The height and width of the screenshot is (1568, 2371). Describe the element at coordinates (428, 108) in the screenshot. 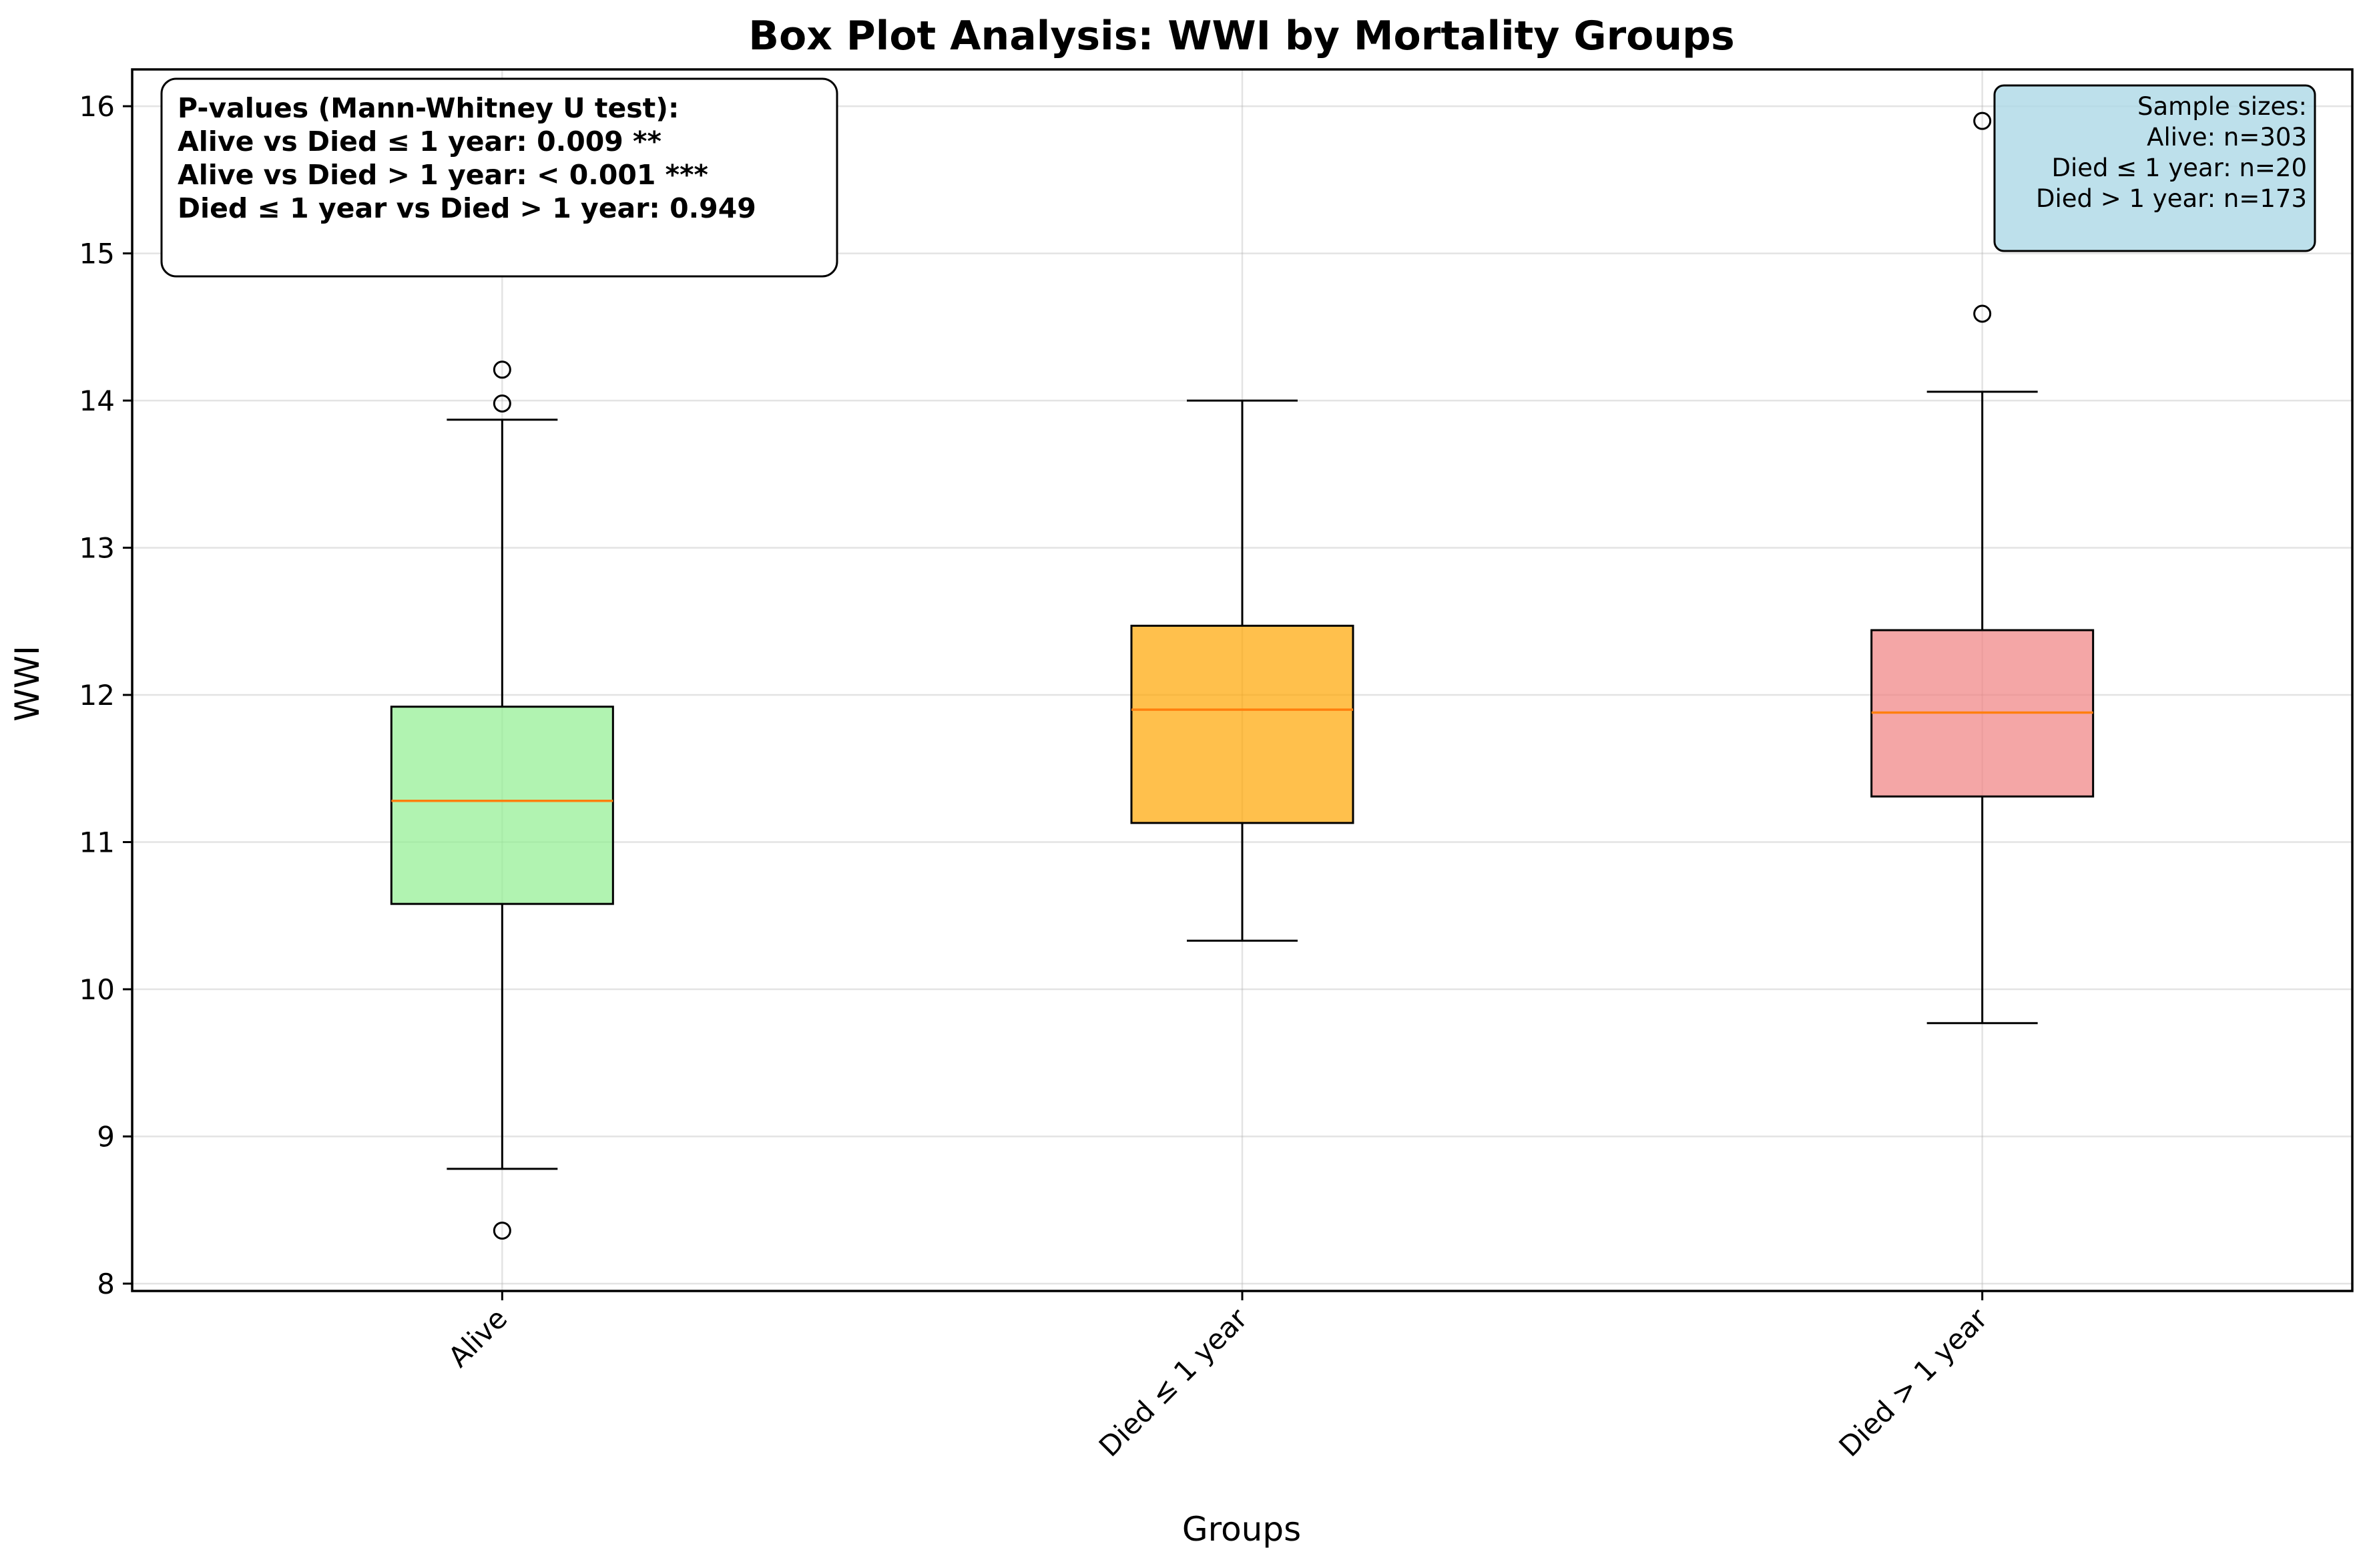

I see `pvalue-heading: P-values (Mann-Whitney U test):` at that location.